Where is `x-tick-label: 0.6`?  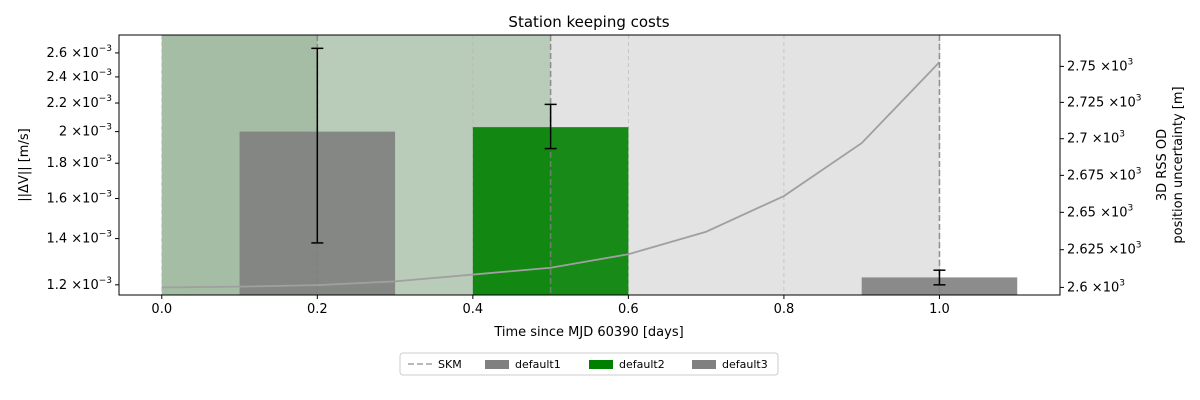 x-tick-label: 0.6 is located at coordinates (628, 309).